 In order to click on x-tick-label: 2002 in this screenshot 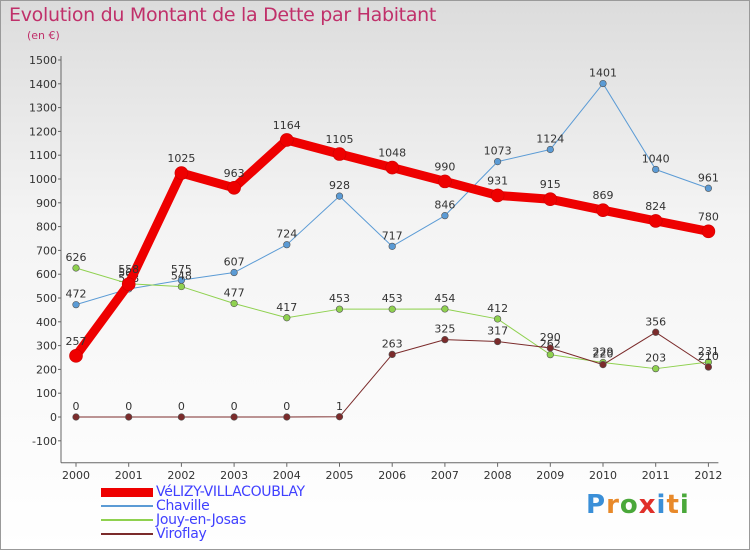, I will do `click(181, 475)`.